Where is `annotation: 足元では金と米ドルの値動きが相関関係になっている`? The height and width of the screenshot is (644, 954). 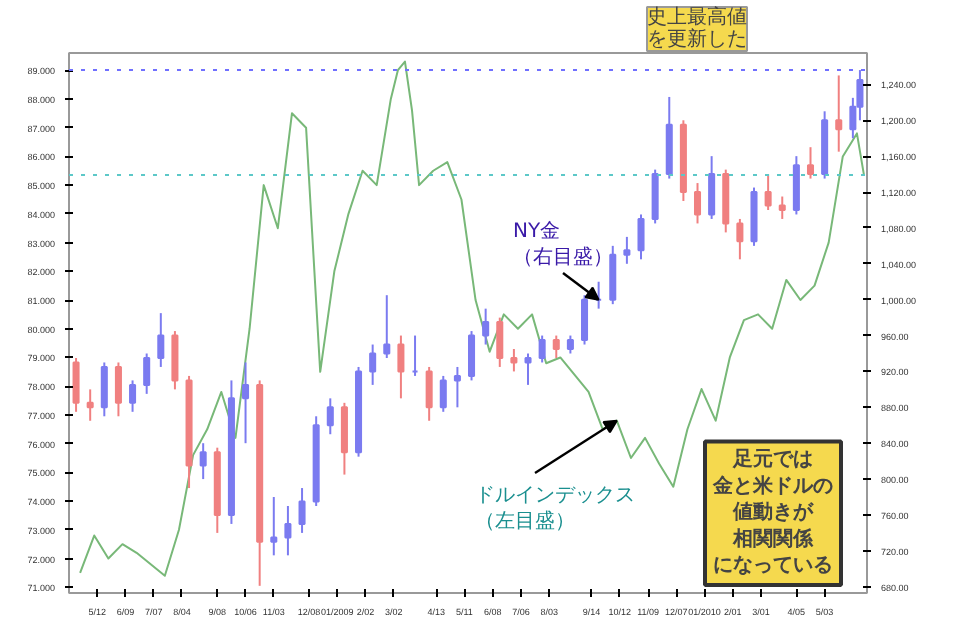 annotation: 足元では金と米ドルの値動きが相関関係になっている is located at coordinates (772, 512).